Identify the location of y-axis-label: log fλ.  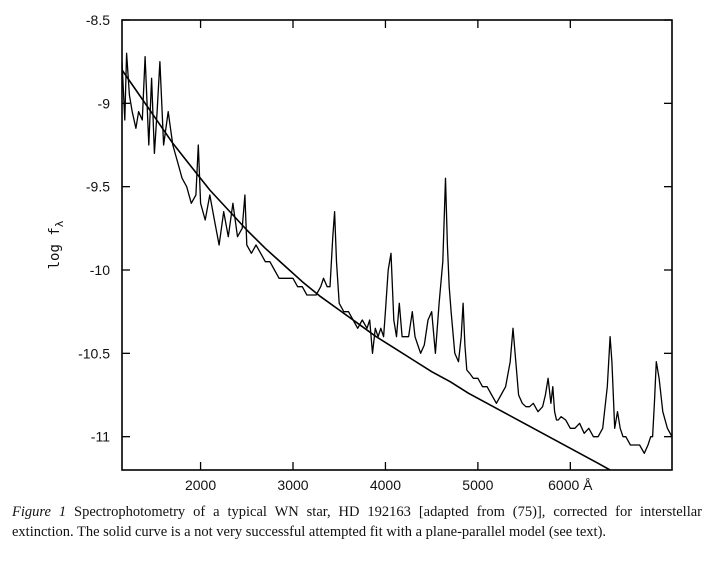
(56, 244).